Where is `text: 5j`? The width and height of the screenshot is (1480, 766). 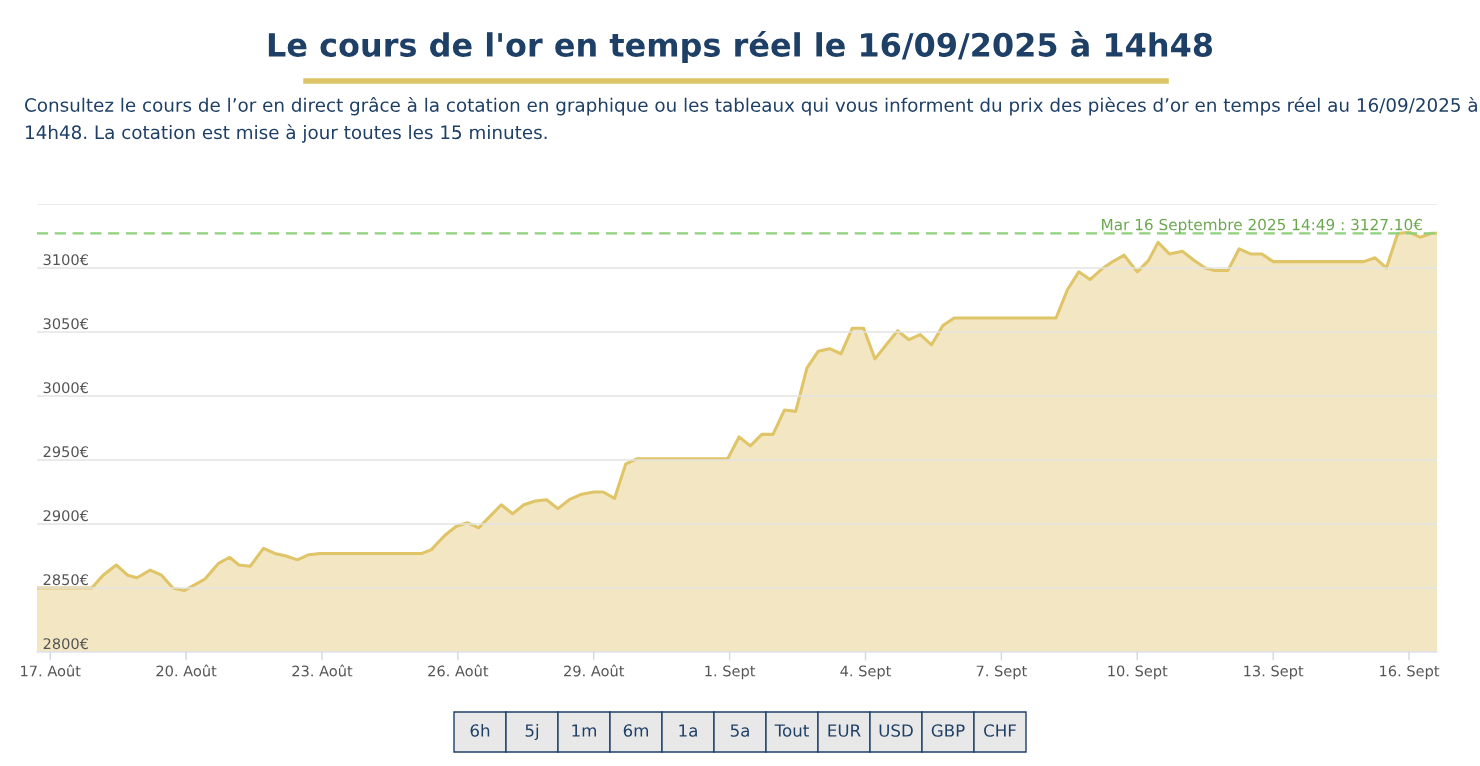 text: 5j is located at coordinates (532, 732).